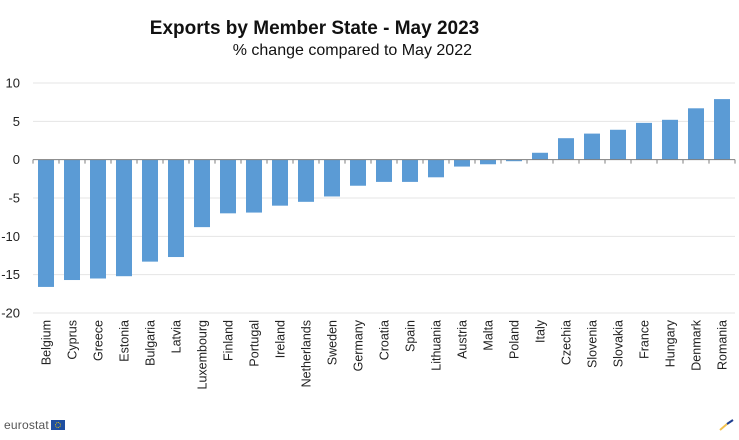 The width and height of the screenshot is (739, 440). What do you see at coordinates (57, 425) in the screenshot?
I see `eu-flag-icon` at bounding box center [57, 425].